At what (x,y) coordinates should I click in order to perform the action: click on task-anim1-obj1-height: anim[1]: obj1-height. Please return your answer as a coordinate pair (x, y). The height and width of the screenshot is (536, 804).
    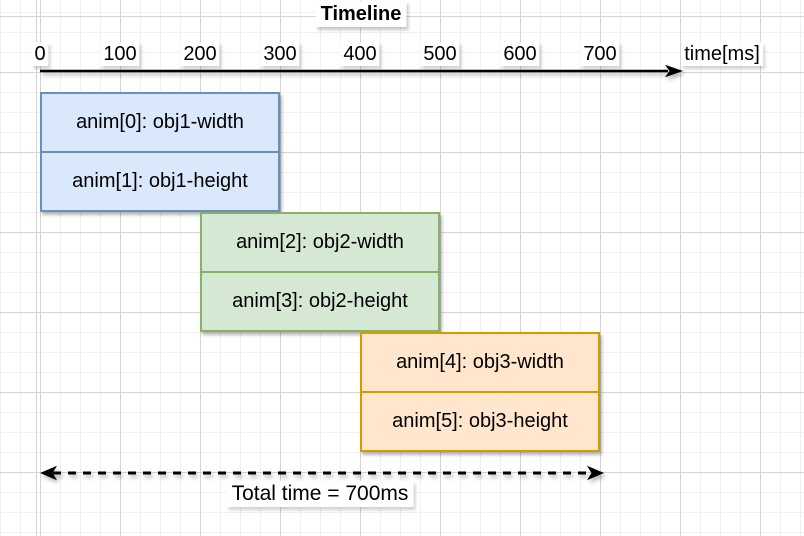
    Looking at the image, I should click on (160, 180).